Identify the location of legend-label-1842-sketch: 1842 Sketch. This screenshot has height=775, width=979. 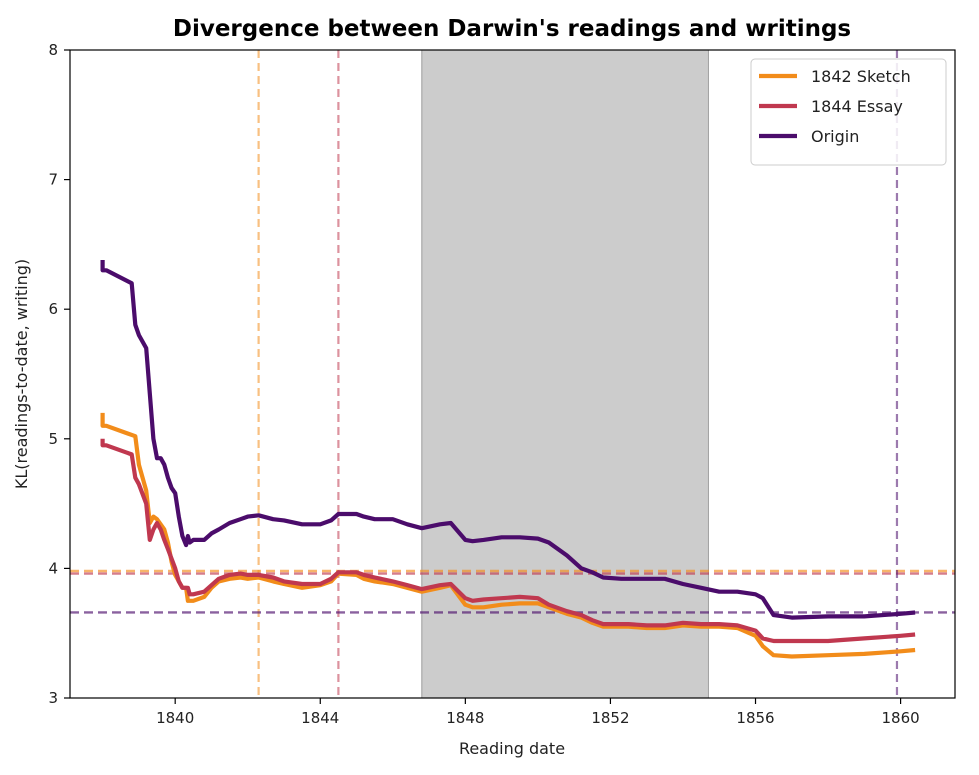
(861, 76).